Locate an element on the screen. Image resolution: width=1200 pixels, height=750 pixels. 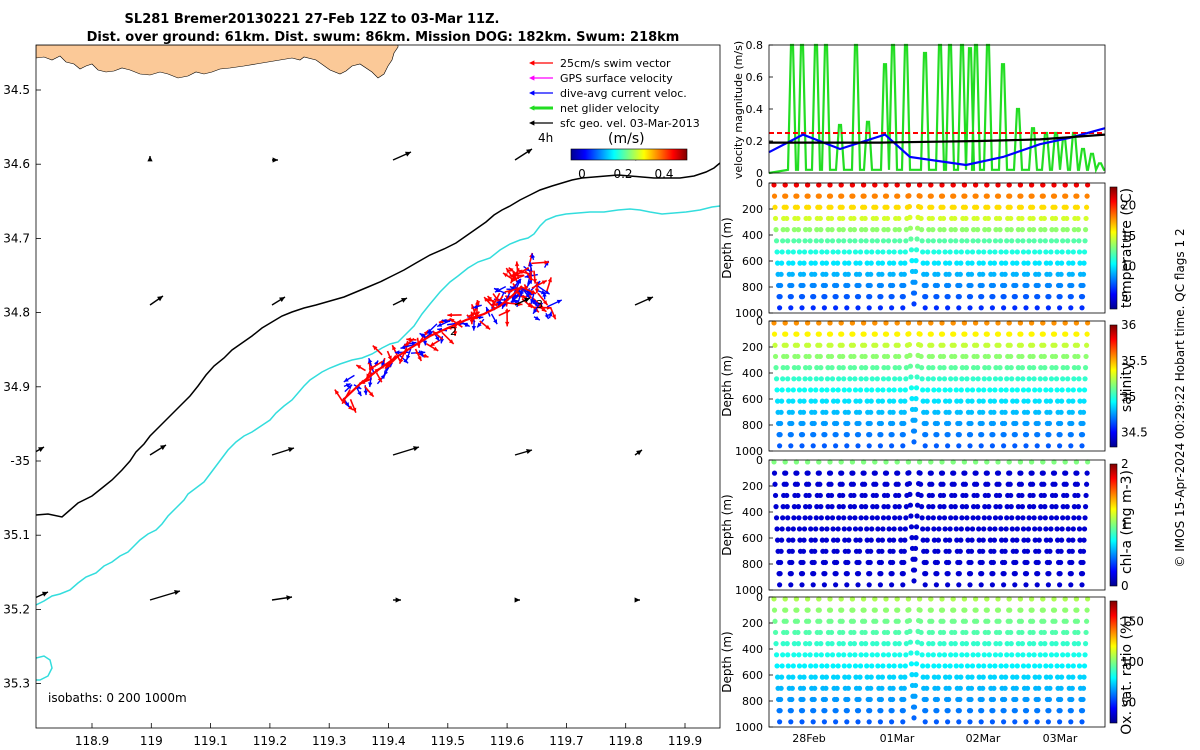
speed-colorbar-tick-2: 0.4 is located at coordinates (663, 174).